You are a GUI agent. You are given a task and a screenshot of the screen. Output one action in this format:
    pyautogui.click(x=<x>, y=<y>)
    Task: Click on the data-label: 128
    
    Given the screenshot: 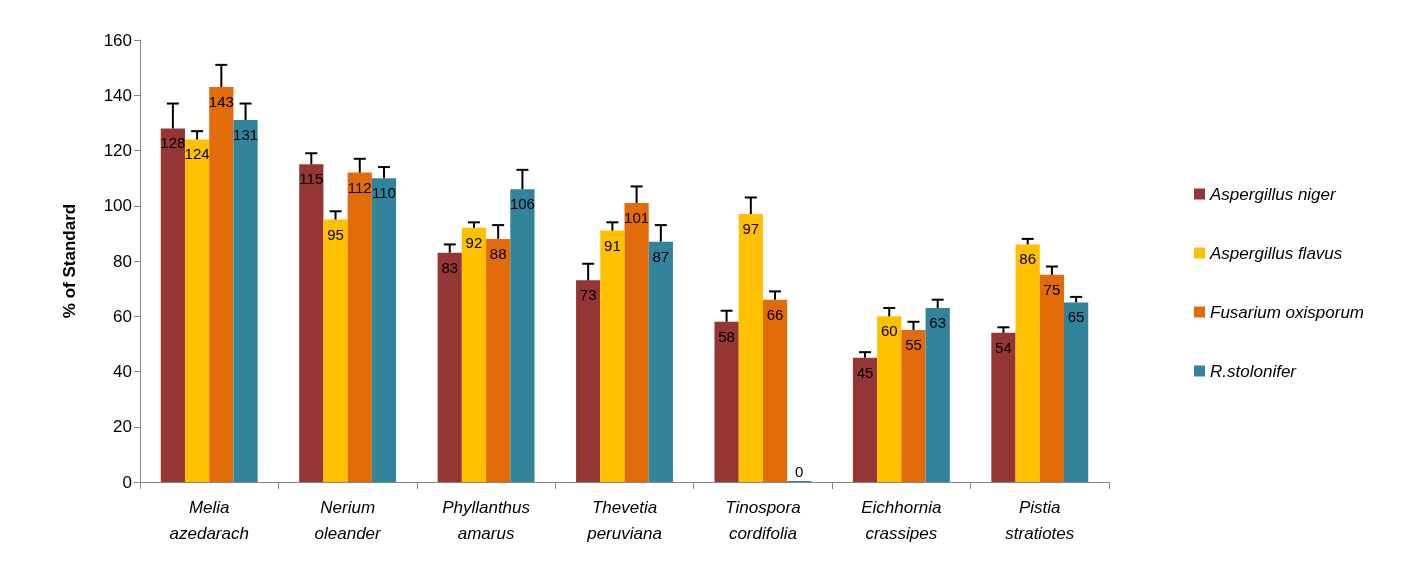 What is the action you would take?
    pyautogui.click(x=173, y=143)
    